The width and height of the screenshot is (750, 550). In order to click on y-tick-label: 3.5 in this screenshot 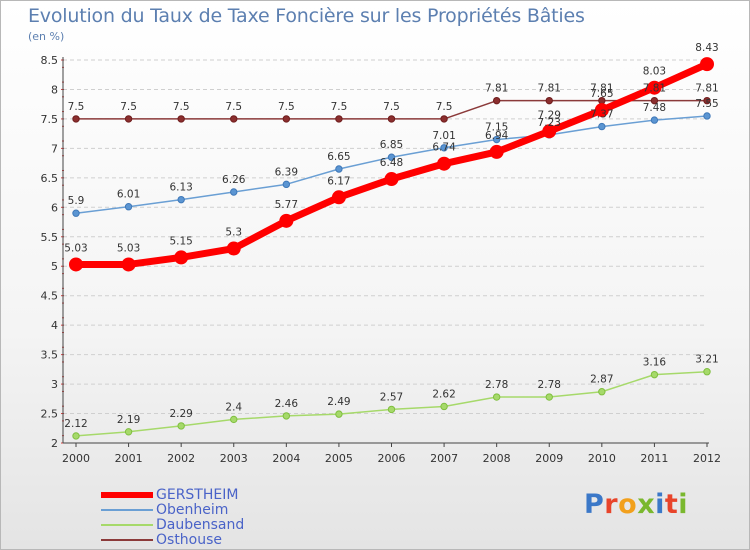, I will do `click(50, 355)`.